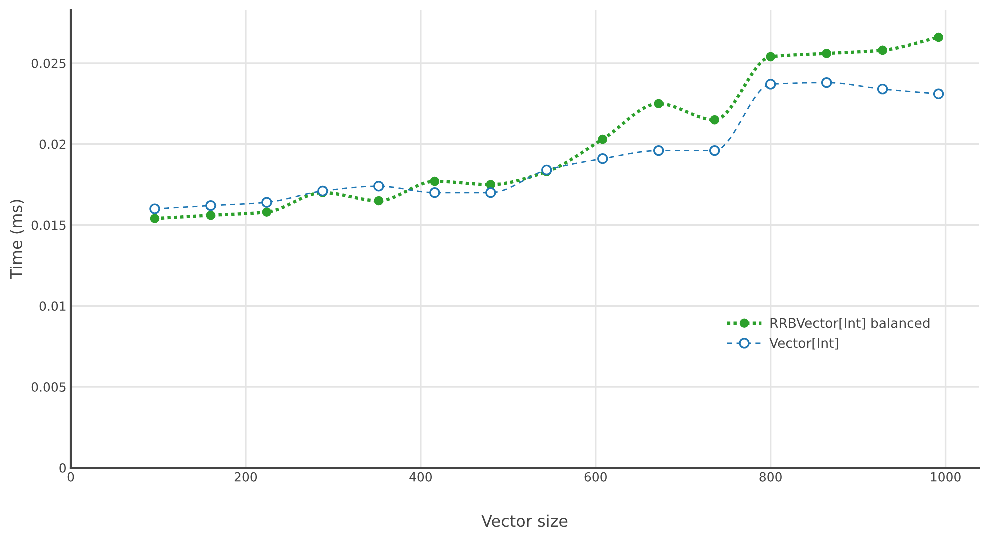 The width and height of the screenshot is (981, 536). I want to click on y-tick-label: 0, so click(63, 468).